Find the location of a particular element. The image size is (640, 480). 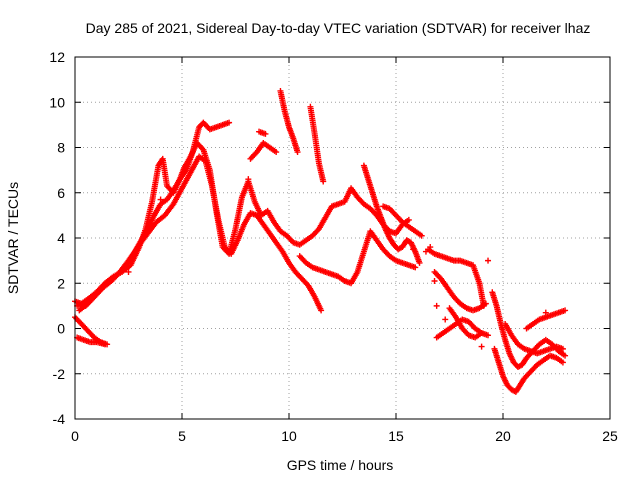

series-track-s is located at coordinates (534, 338).